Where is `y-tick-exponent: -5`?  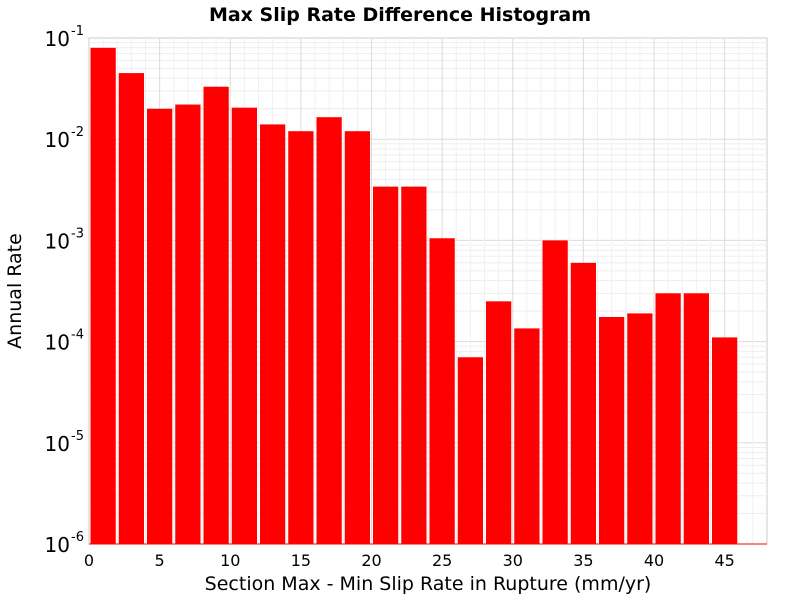 y-tick-exponent: -5 is located at coordinates (77, 436).